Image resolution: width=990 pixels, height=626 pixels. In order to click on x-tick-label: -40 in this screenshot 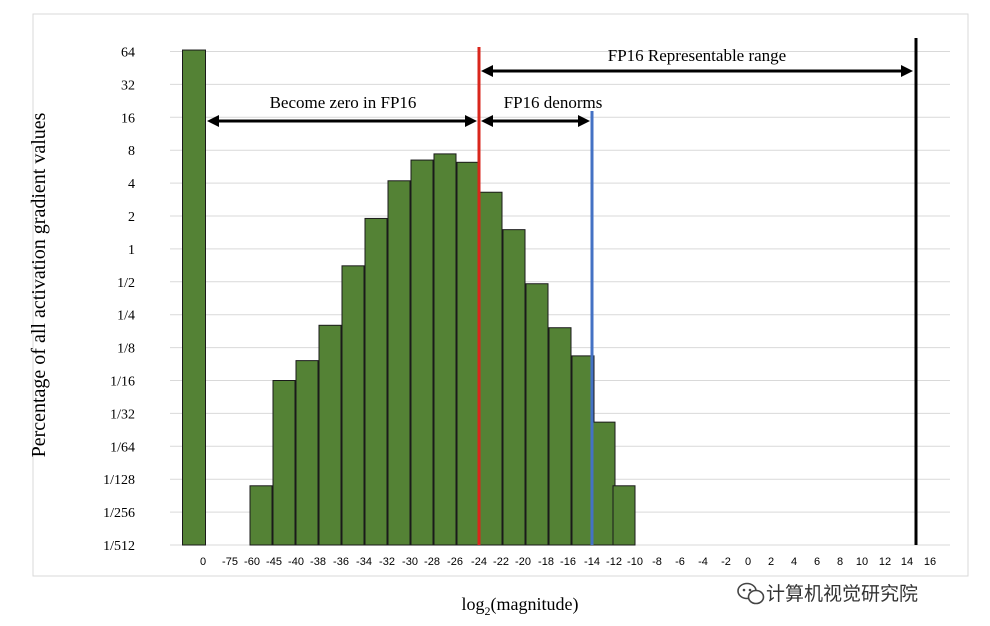, I will do `click(296, 562)`.